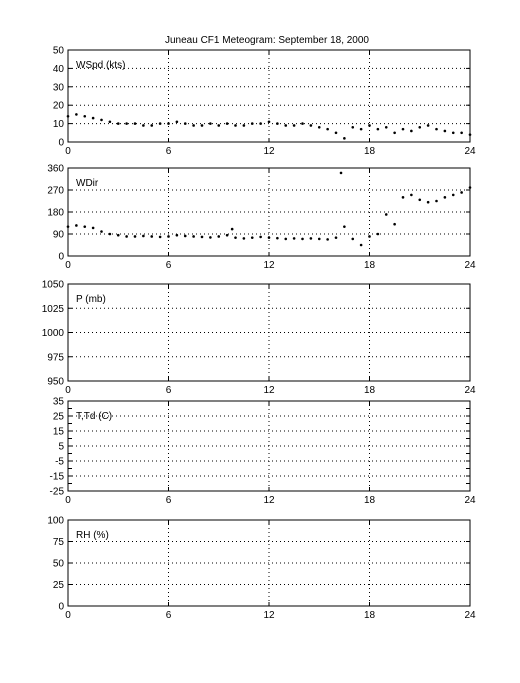  I want to click on y-tick-label: 270, so click(55, 191).